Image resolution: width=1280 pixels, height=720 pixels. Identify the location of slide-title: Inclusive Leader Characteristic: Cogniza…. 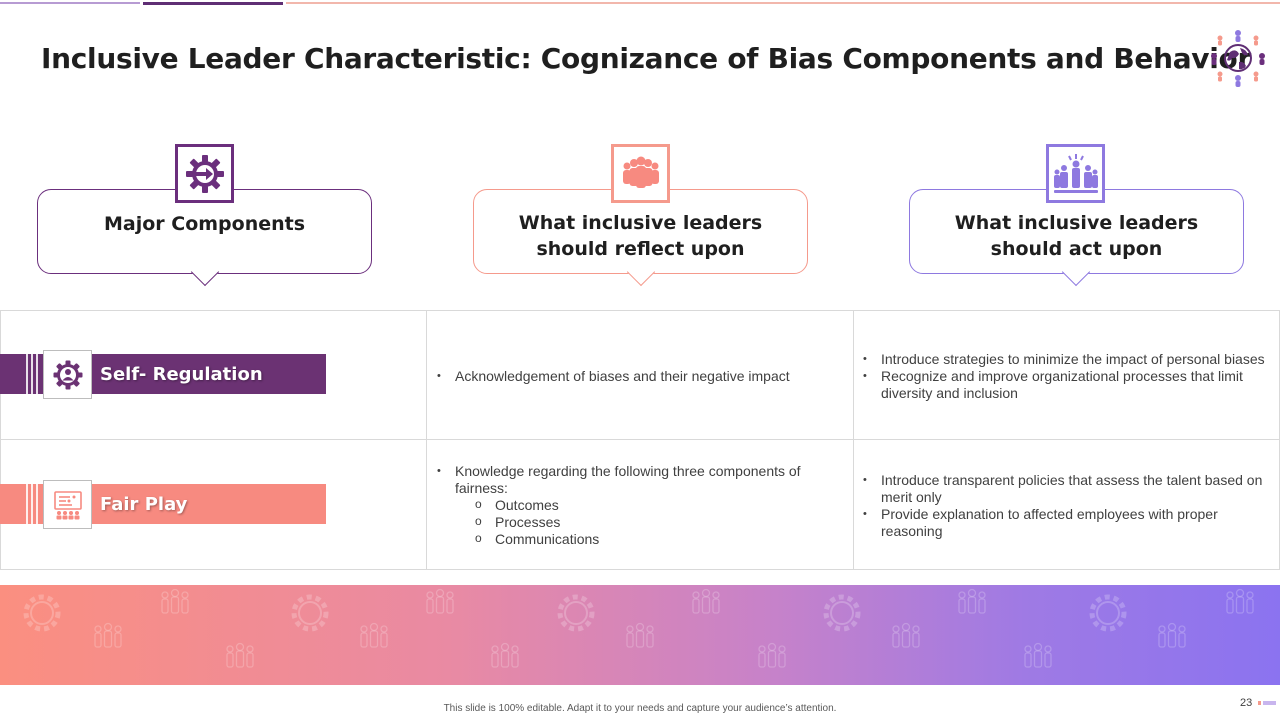
(646, 58).